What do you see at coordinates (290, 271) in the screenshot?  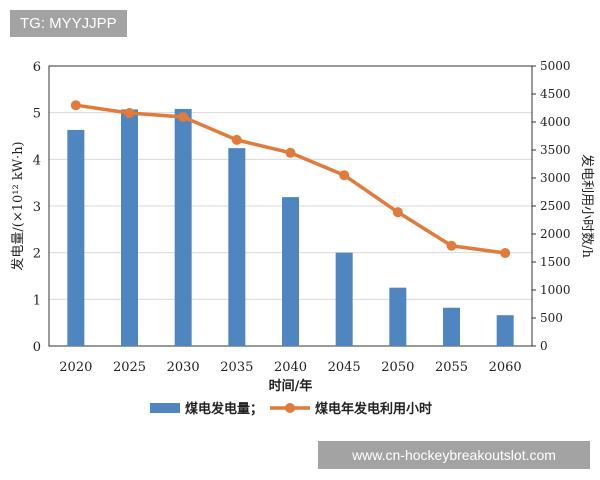 I see `bar-2040` at bounding box center [290, 271].